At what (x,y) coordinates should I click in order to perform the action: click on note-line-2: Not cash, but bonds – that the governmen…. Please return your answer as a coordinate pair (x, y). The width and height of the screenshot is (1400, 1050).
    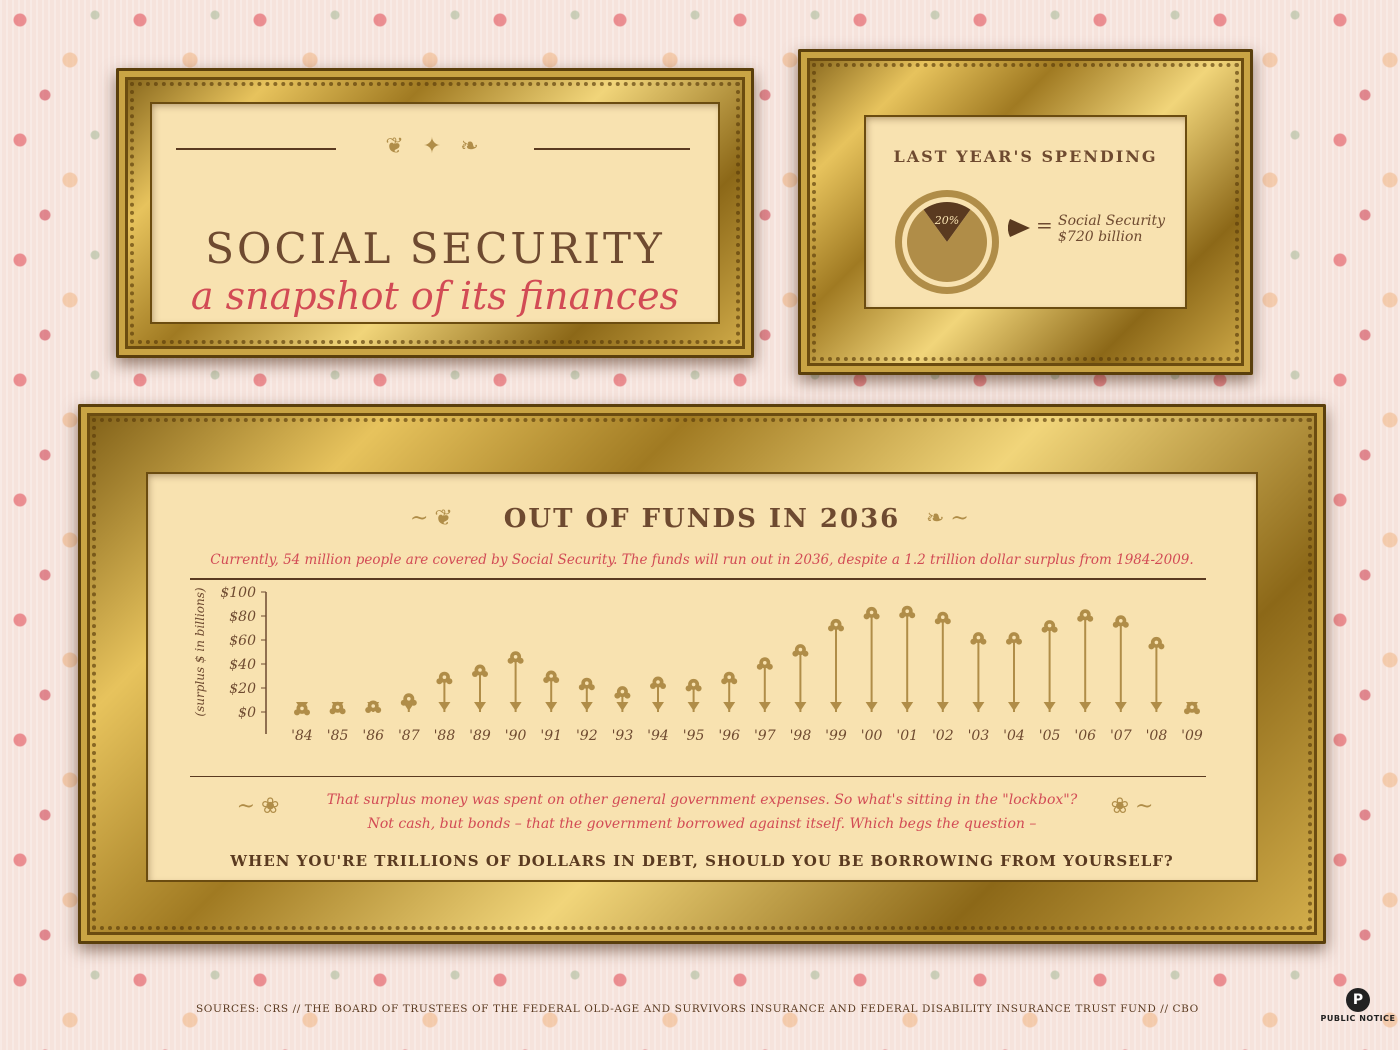
    Looking at the image, I should click on (702, 824).